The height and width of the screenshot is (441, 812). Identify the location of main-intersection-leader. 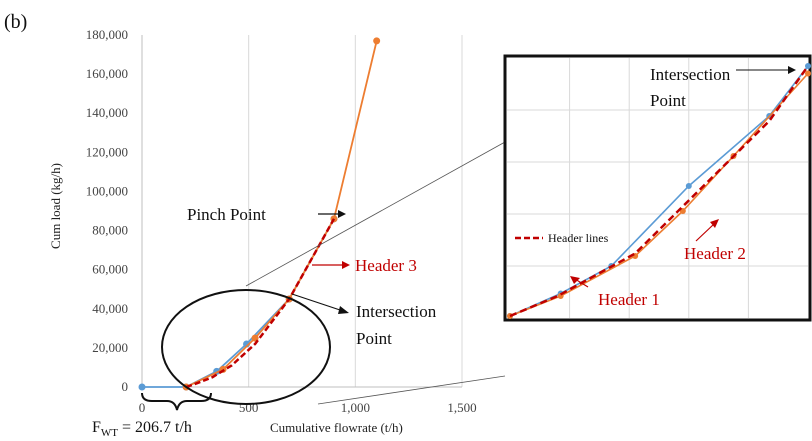
(316, 302).